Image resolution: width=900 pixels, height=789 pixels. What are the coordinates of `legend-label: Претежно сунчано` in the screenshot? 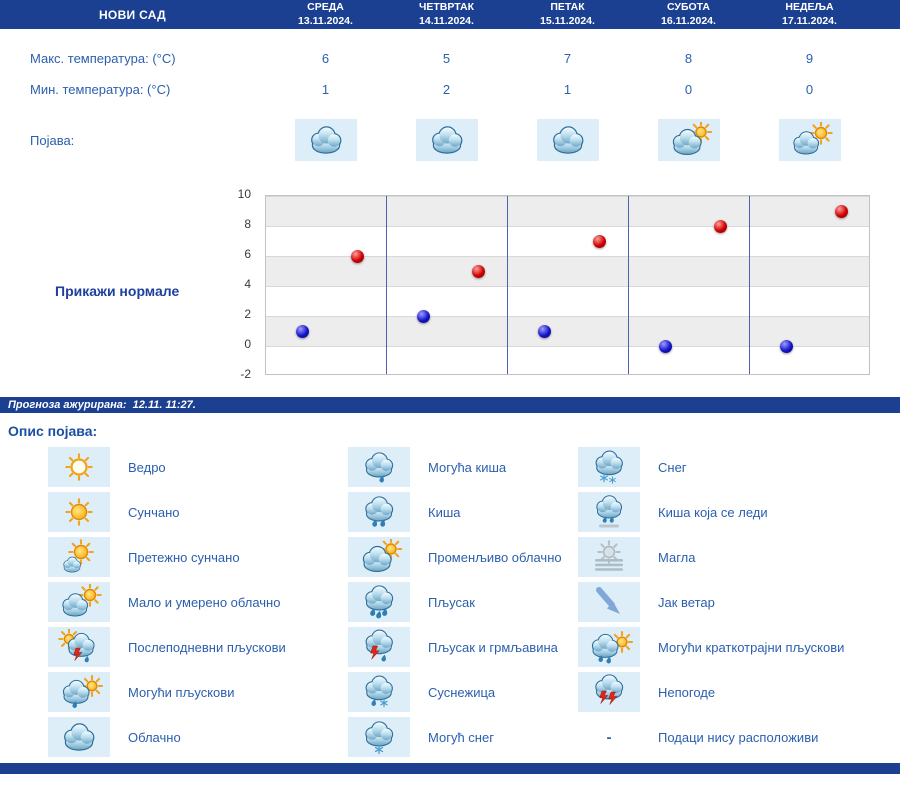 It's located at (184, 557).